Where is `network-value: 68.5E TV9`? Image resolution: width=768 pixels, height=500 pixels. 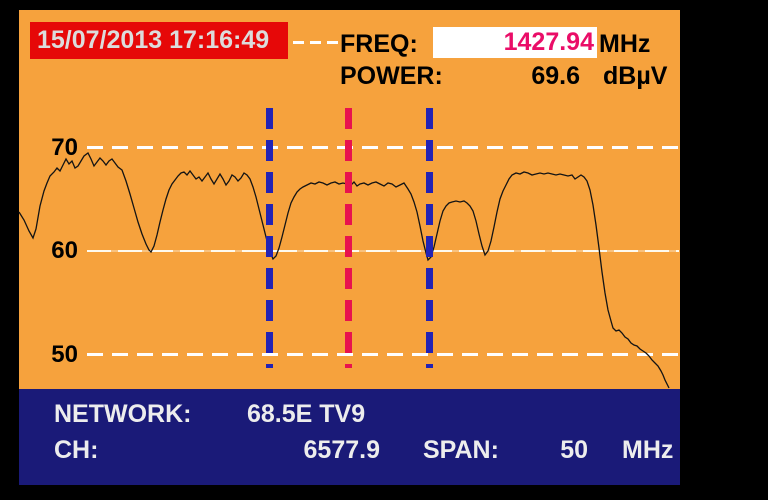
network-value: 68.5E TV9 is located at coordinates (306, 414).